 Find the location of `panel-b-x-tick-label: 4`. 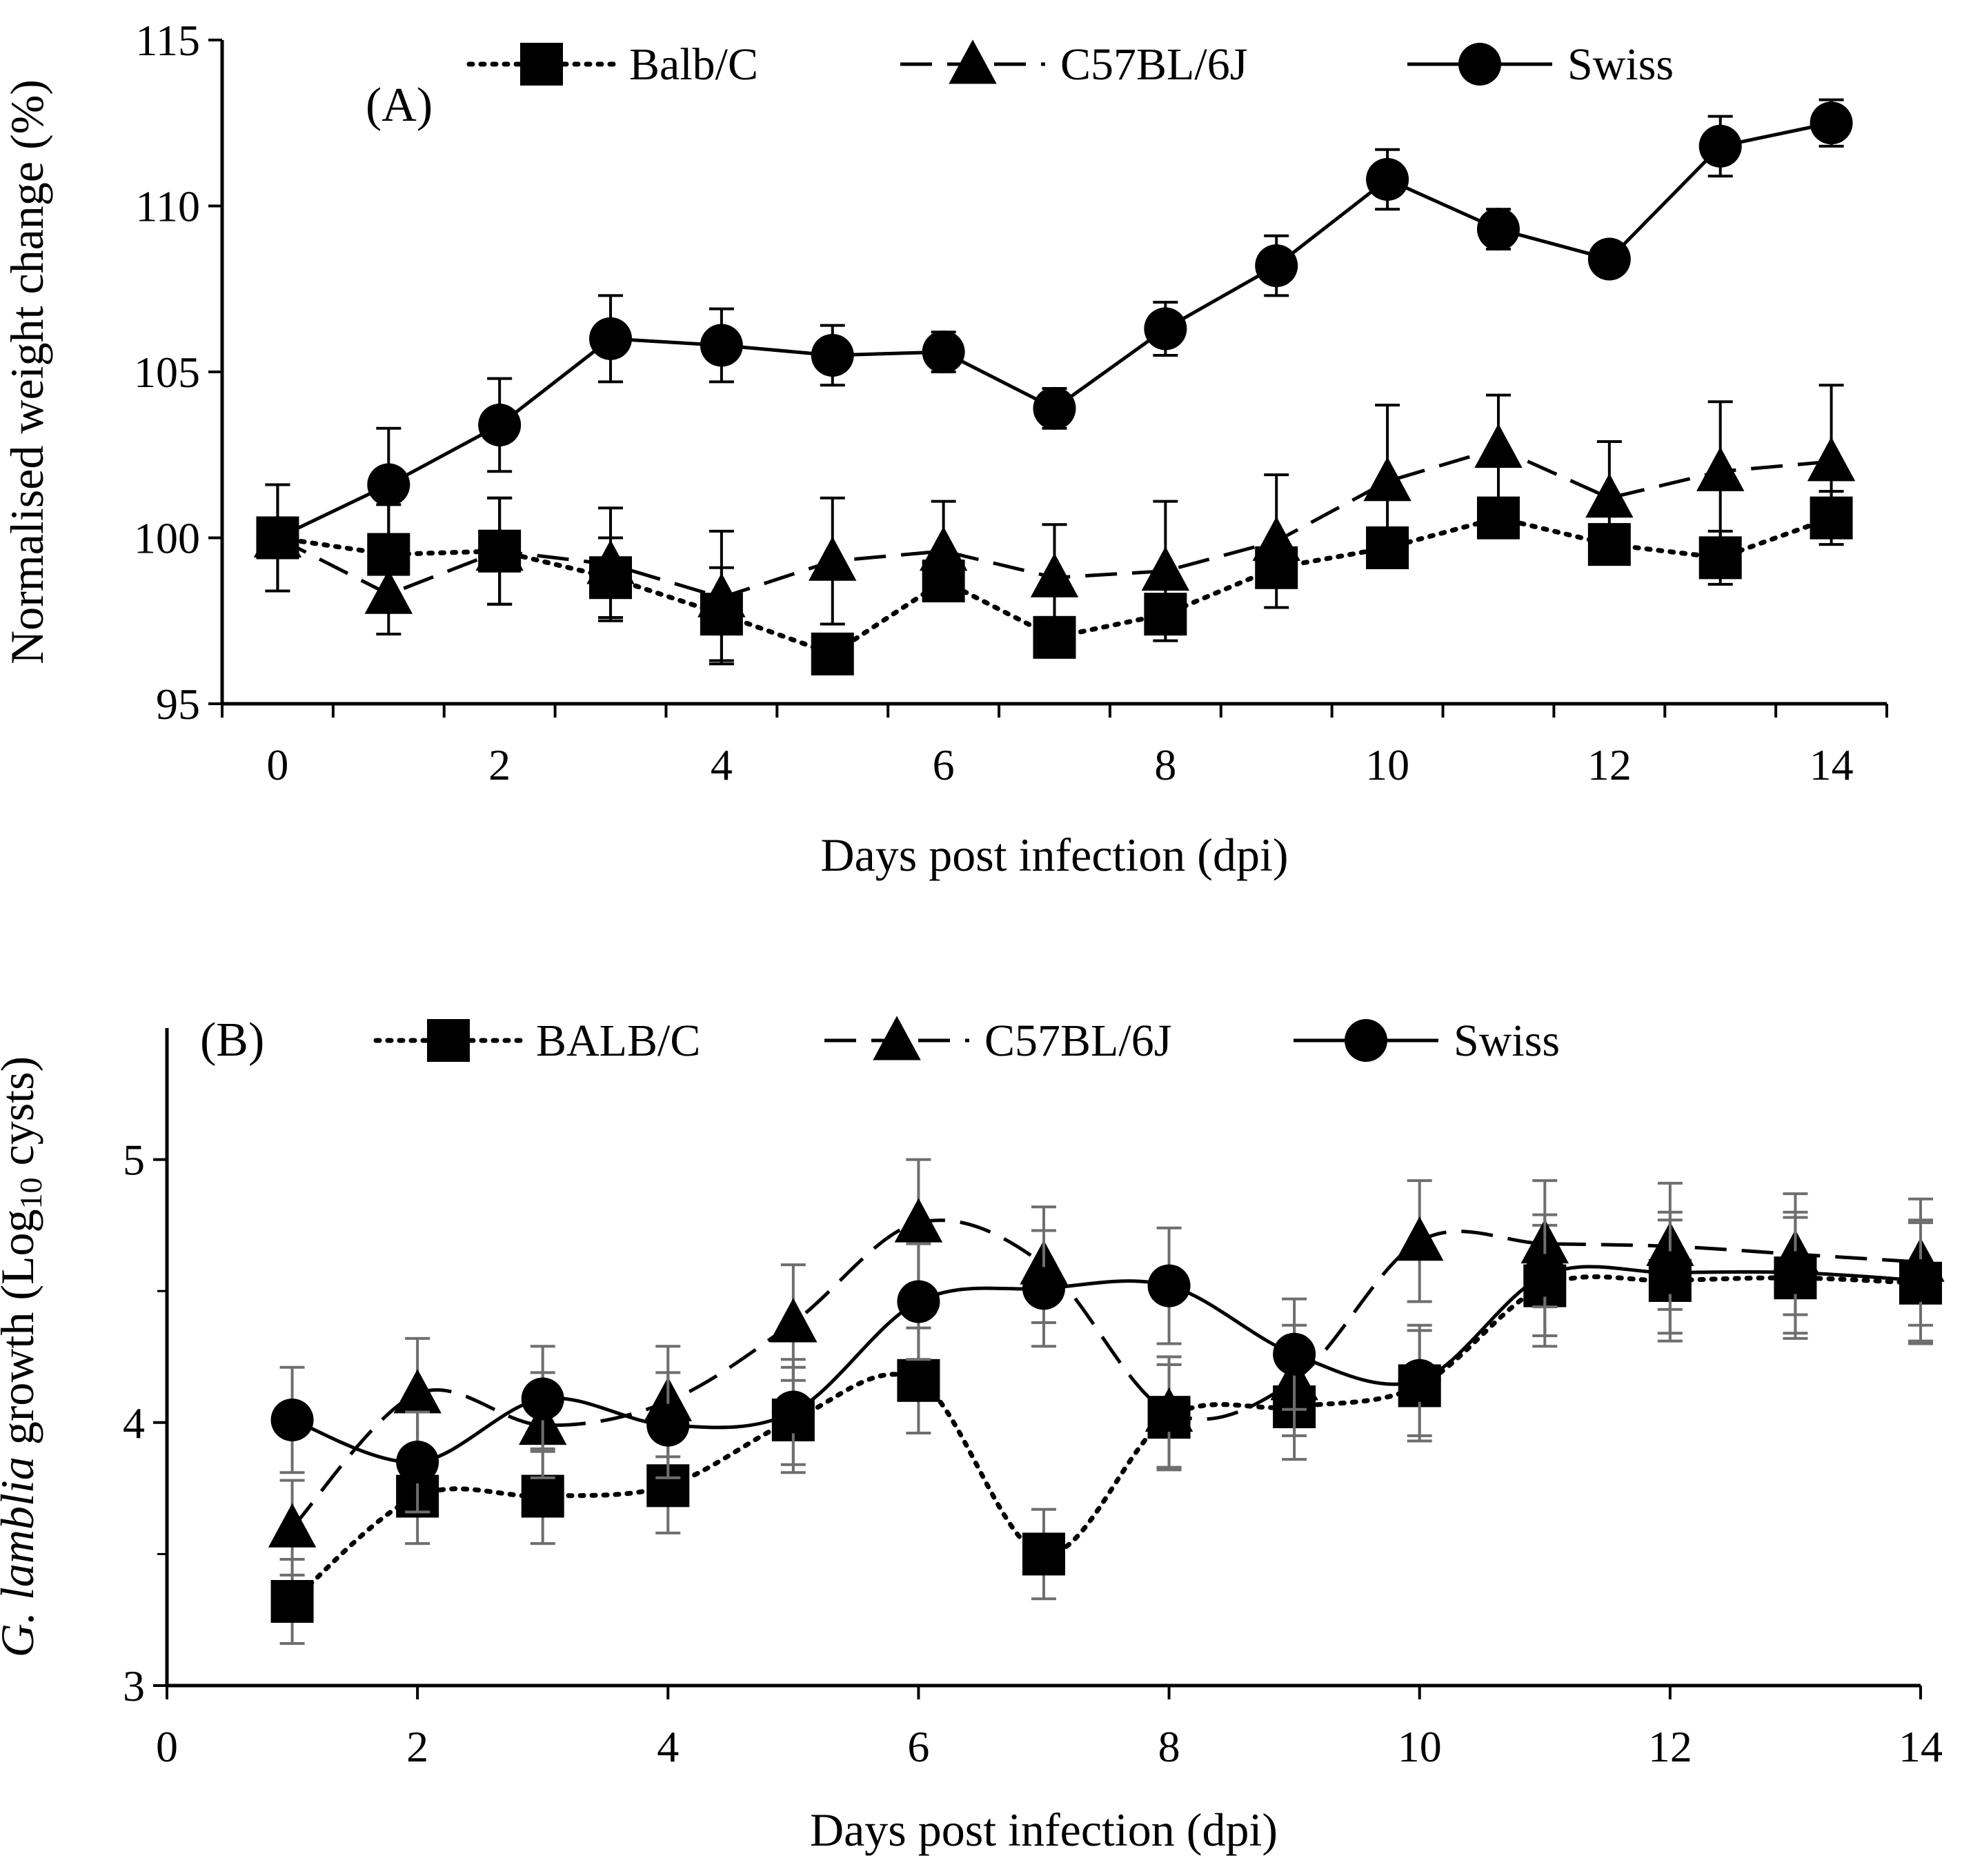

panel-b-x-tick-label: 4 is located at coordinates (668, 1747).